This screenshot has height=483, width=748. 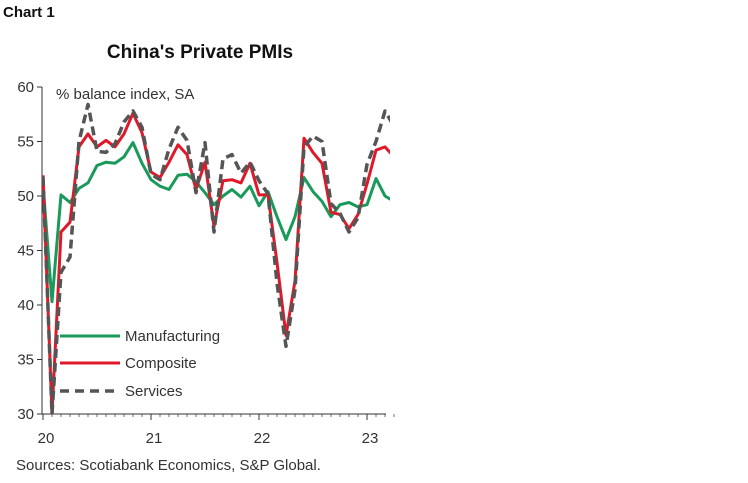 I want to click on y-tick-label: 40, so click(x=25, y=305).